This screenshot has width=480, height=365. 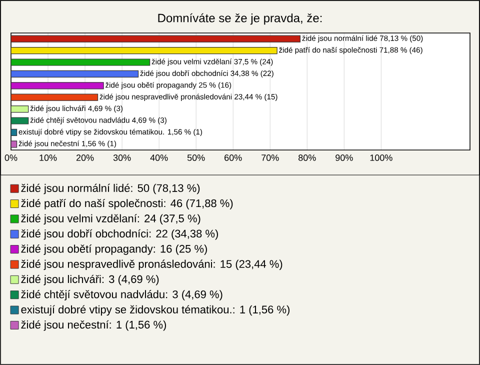 What do you see at coordinates (159, 157) in the screenshot?
I see `x-tick-label: 40%` at bounding box center [159, 157].